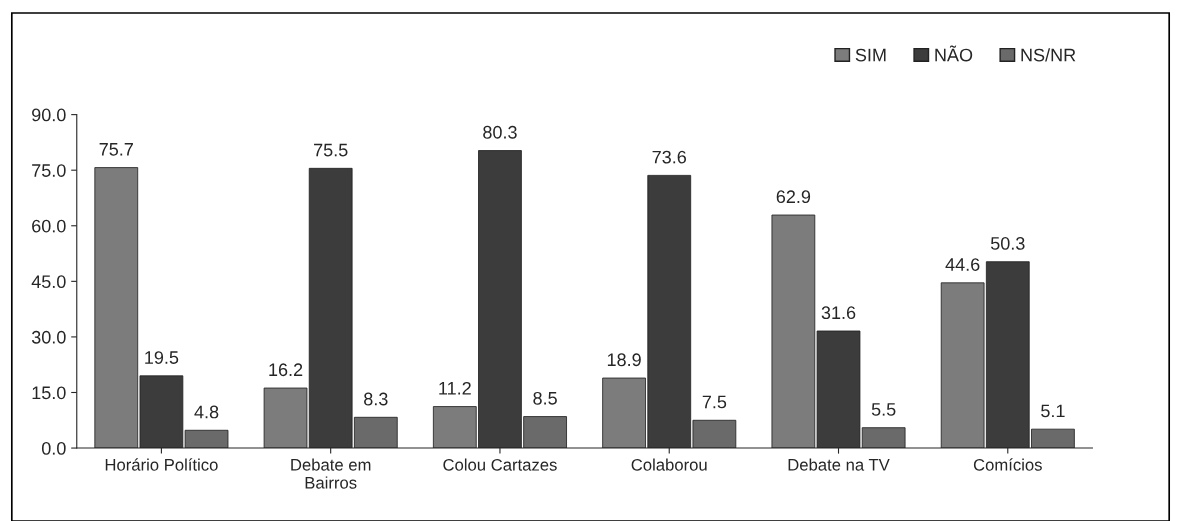 This screenshot has width=1181, height=521. I want to click on data-label: 62.9, so click(793, 197).